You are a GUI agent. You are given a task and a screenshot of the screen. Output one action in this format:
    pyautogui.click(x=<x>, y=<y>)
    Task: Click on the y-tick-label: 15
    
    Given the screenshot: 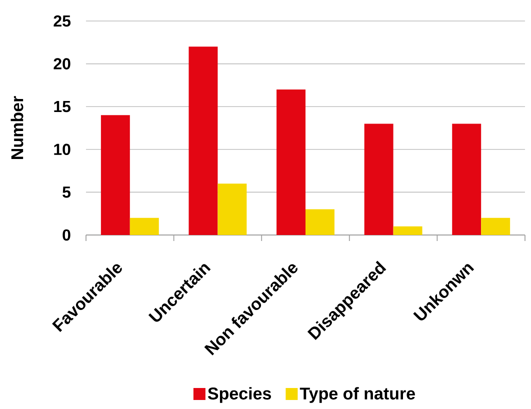 What is the action you would take?
    pyautogui.click(x=62, y=106)
    